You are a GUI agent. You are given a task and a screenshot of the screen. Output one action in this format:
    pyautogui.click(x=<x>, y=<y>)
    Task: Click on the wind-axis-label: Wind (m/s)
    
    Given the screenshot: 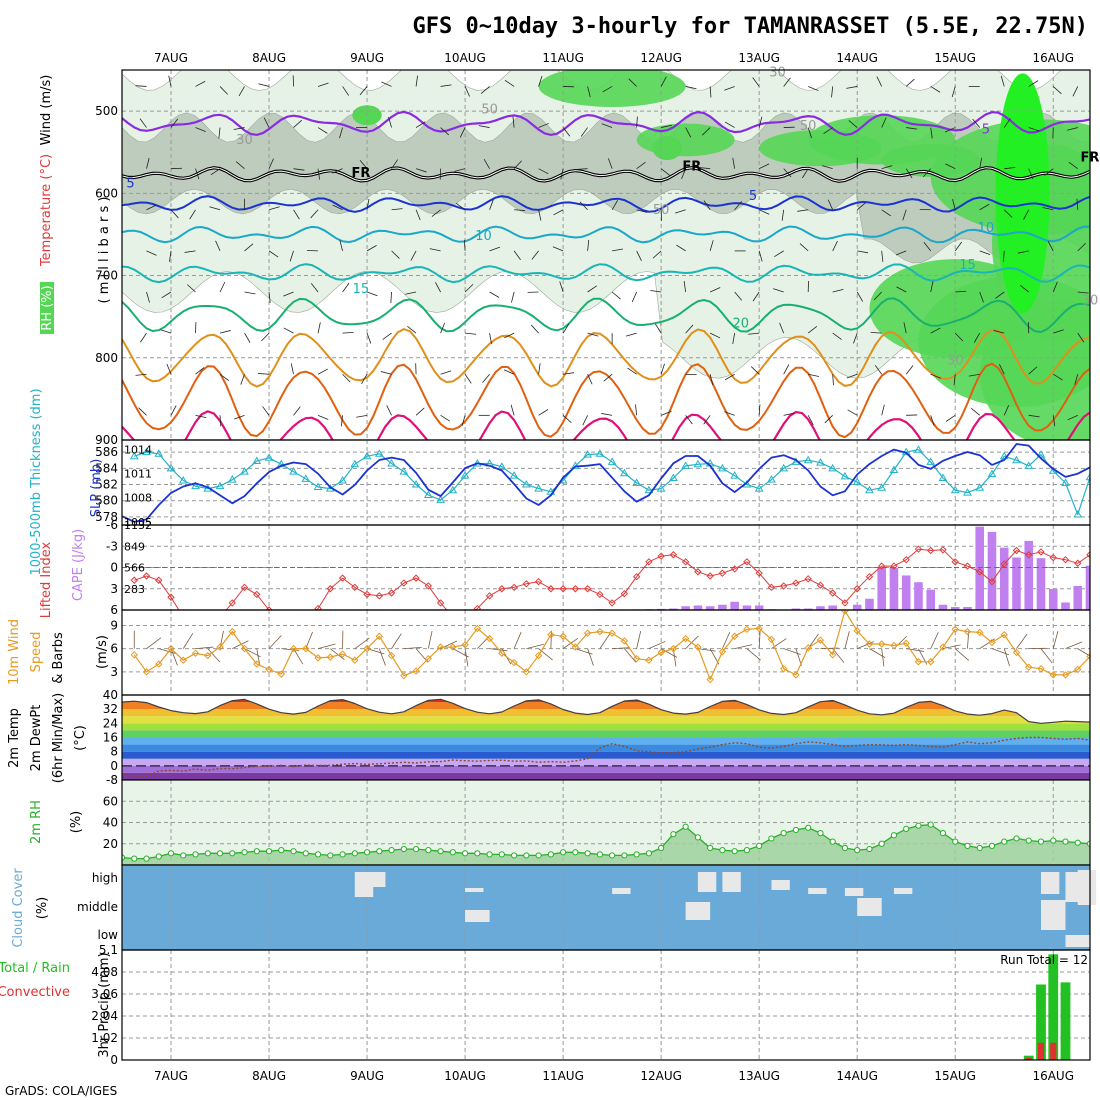 What is the action you would take?
    pyautogui.click(x=46, y=110)
    